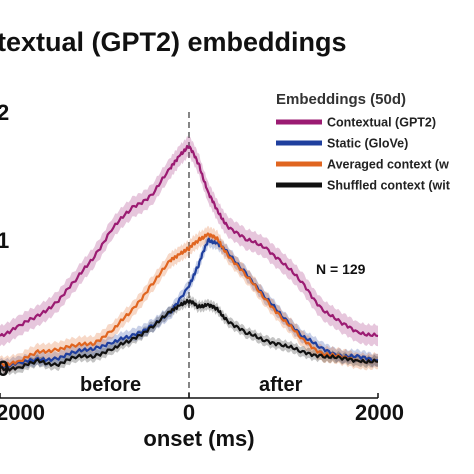 This screenshot has width=474, height=474. What do you see at coordinates (110, 385) in the screenshot?
I see `before-annotation: before` at bounding box center [110, 385].